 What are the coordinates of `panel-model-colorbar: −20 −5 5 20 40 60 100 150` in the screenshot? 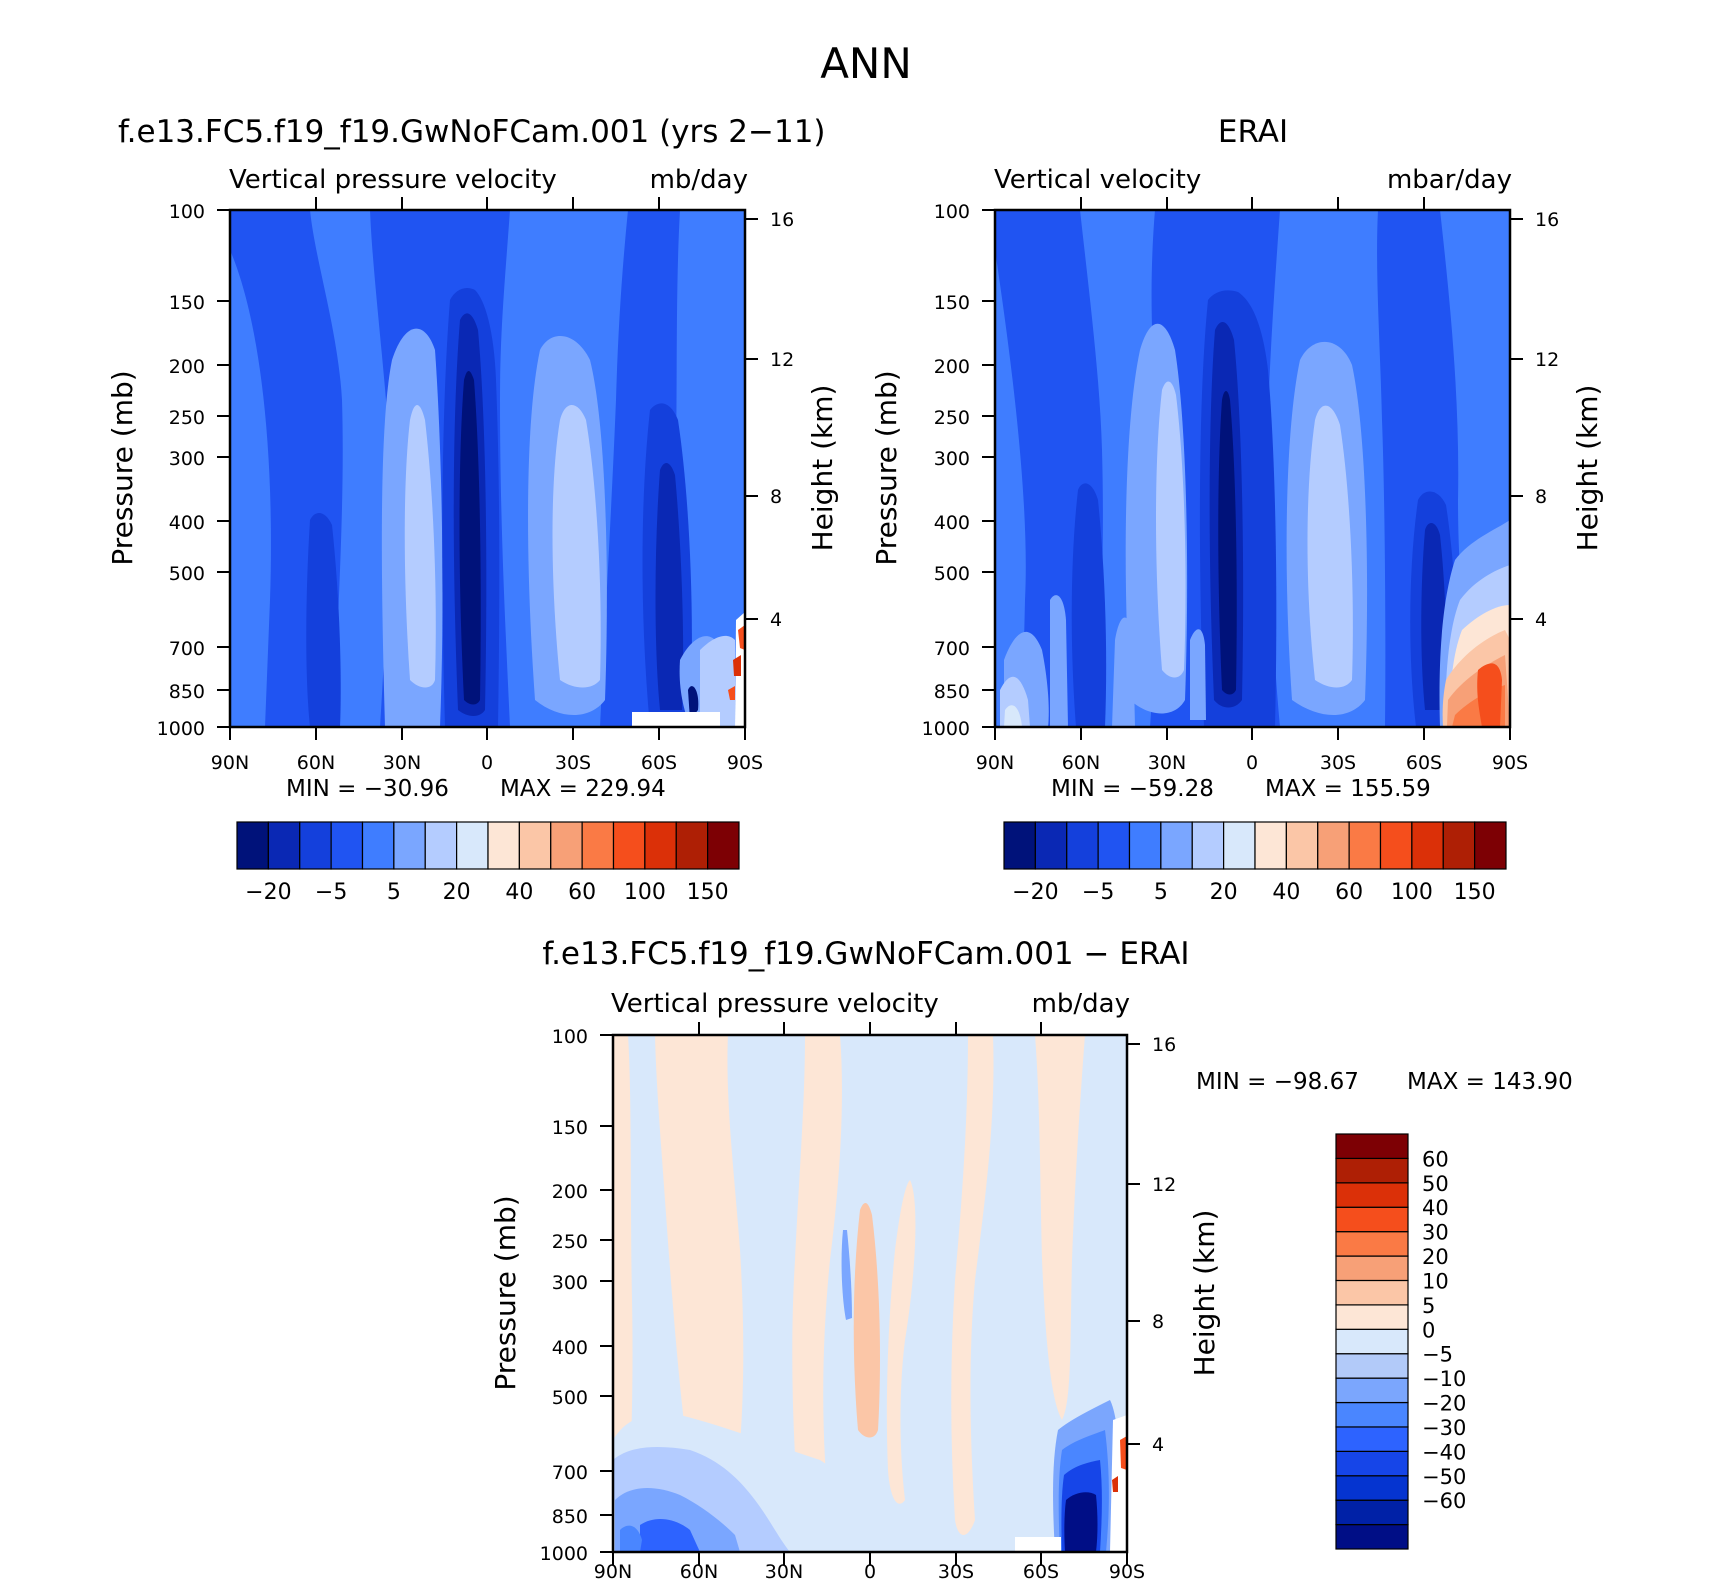 It's located at (488, 863).